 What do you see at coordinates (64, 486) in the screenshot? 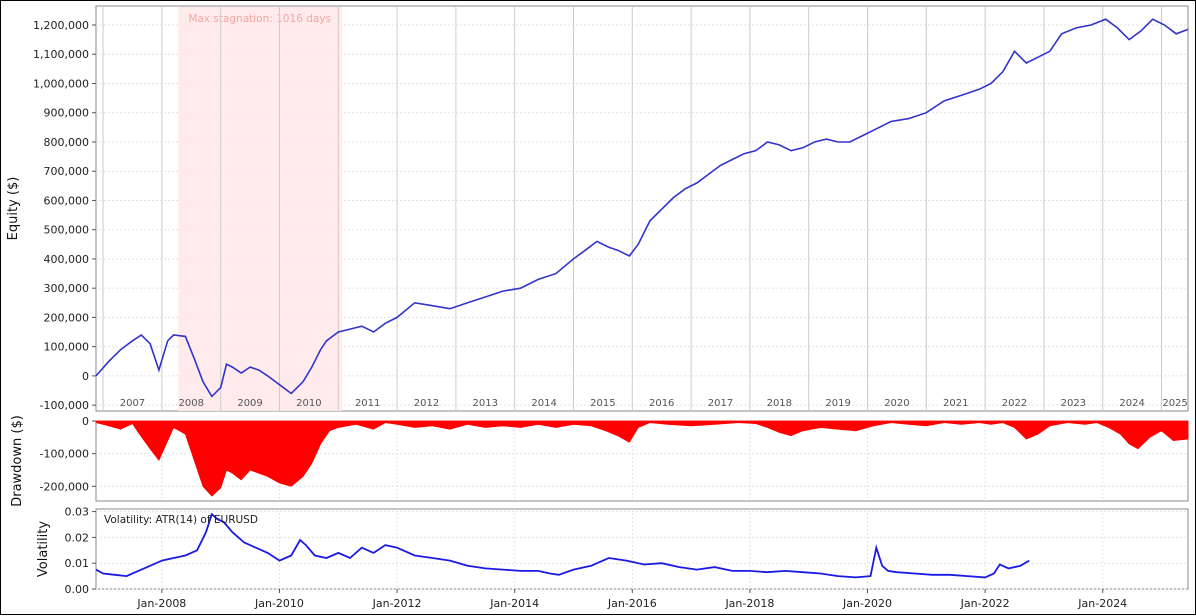
I see `y-tick-label: -200,000` at bounding box center [64, 486].